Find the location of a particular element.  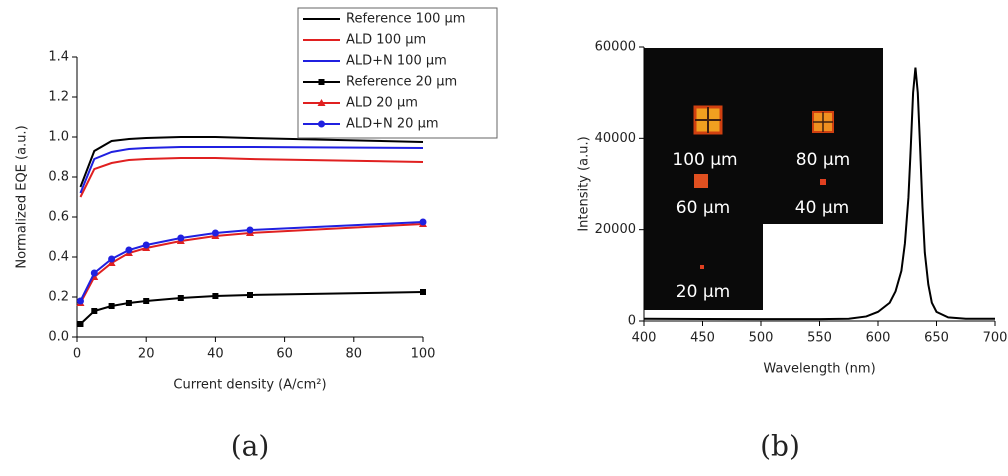

x-tick-label: 20 is located at coordinates (146, 354).